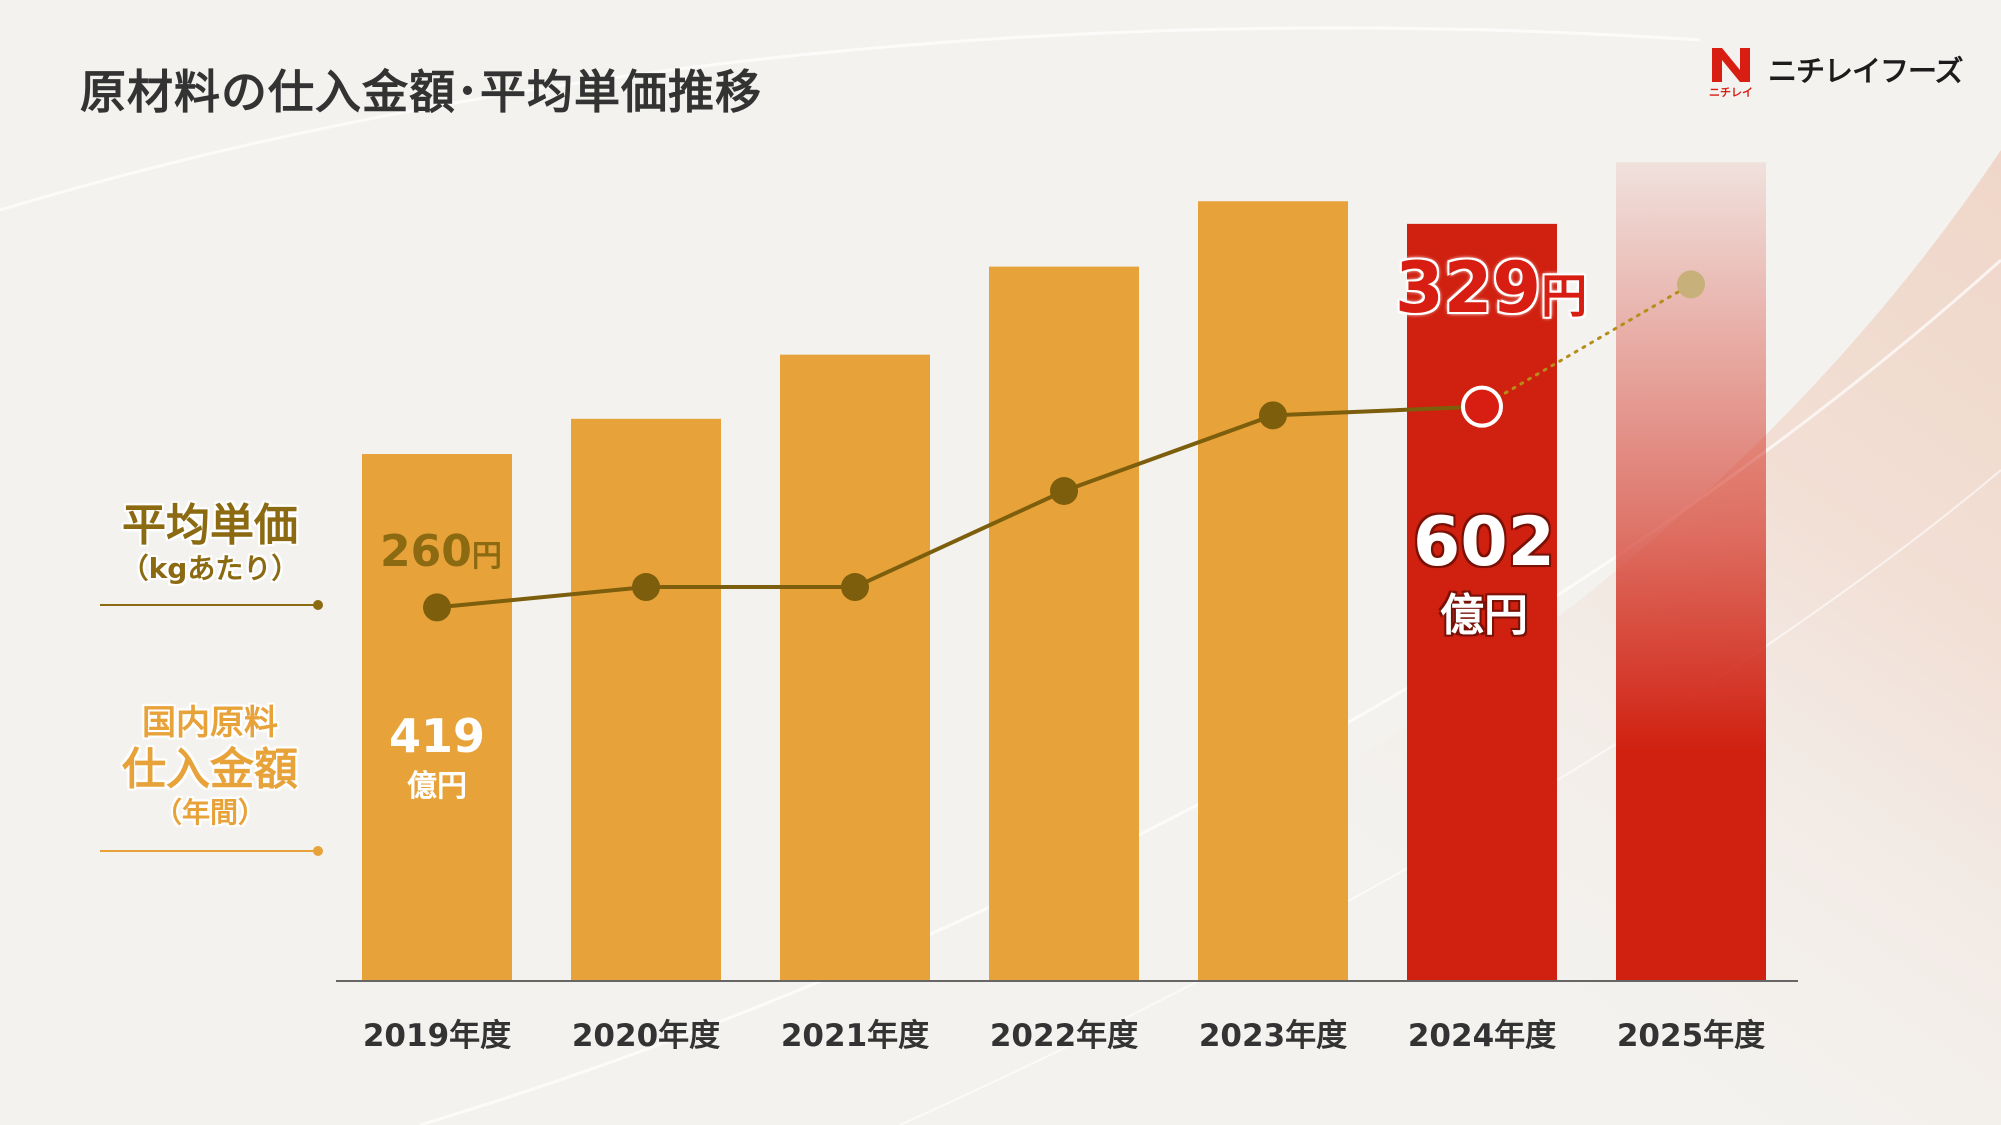 This screenshot has width=2001, height=1125. What do you see at coordinates (1691, 571) in the screenshot?
I see `bar-2025年度` at bounding box center [1691, 571].